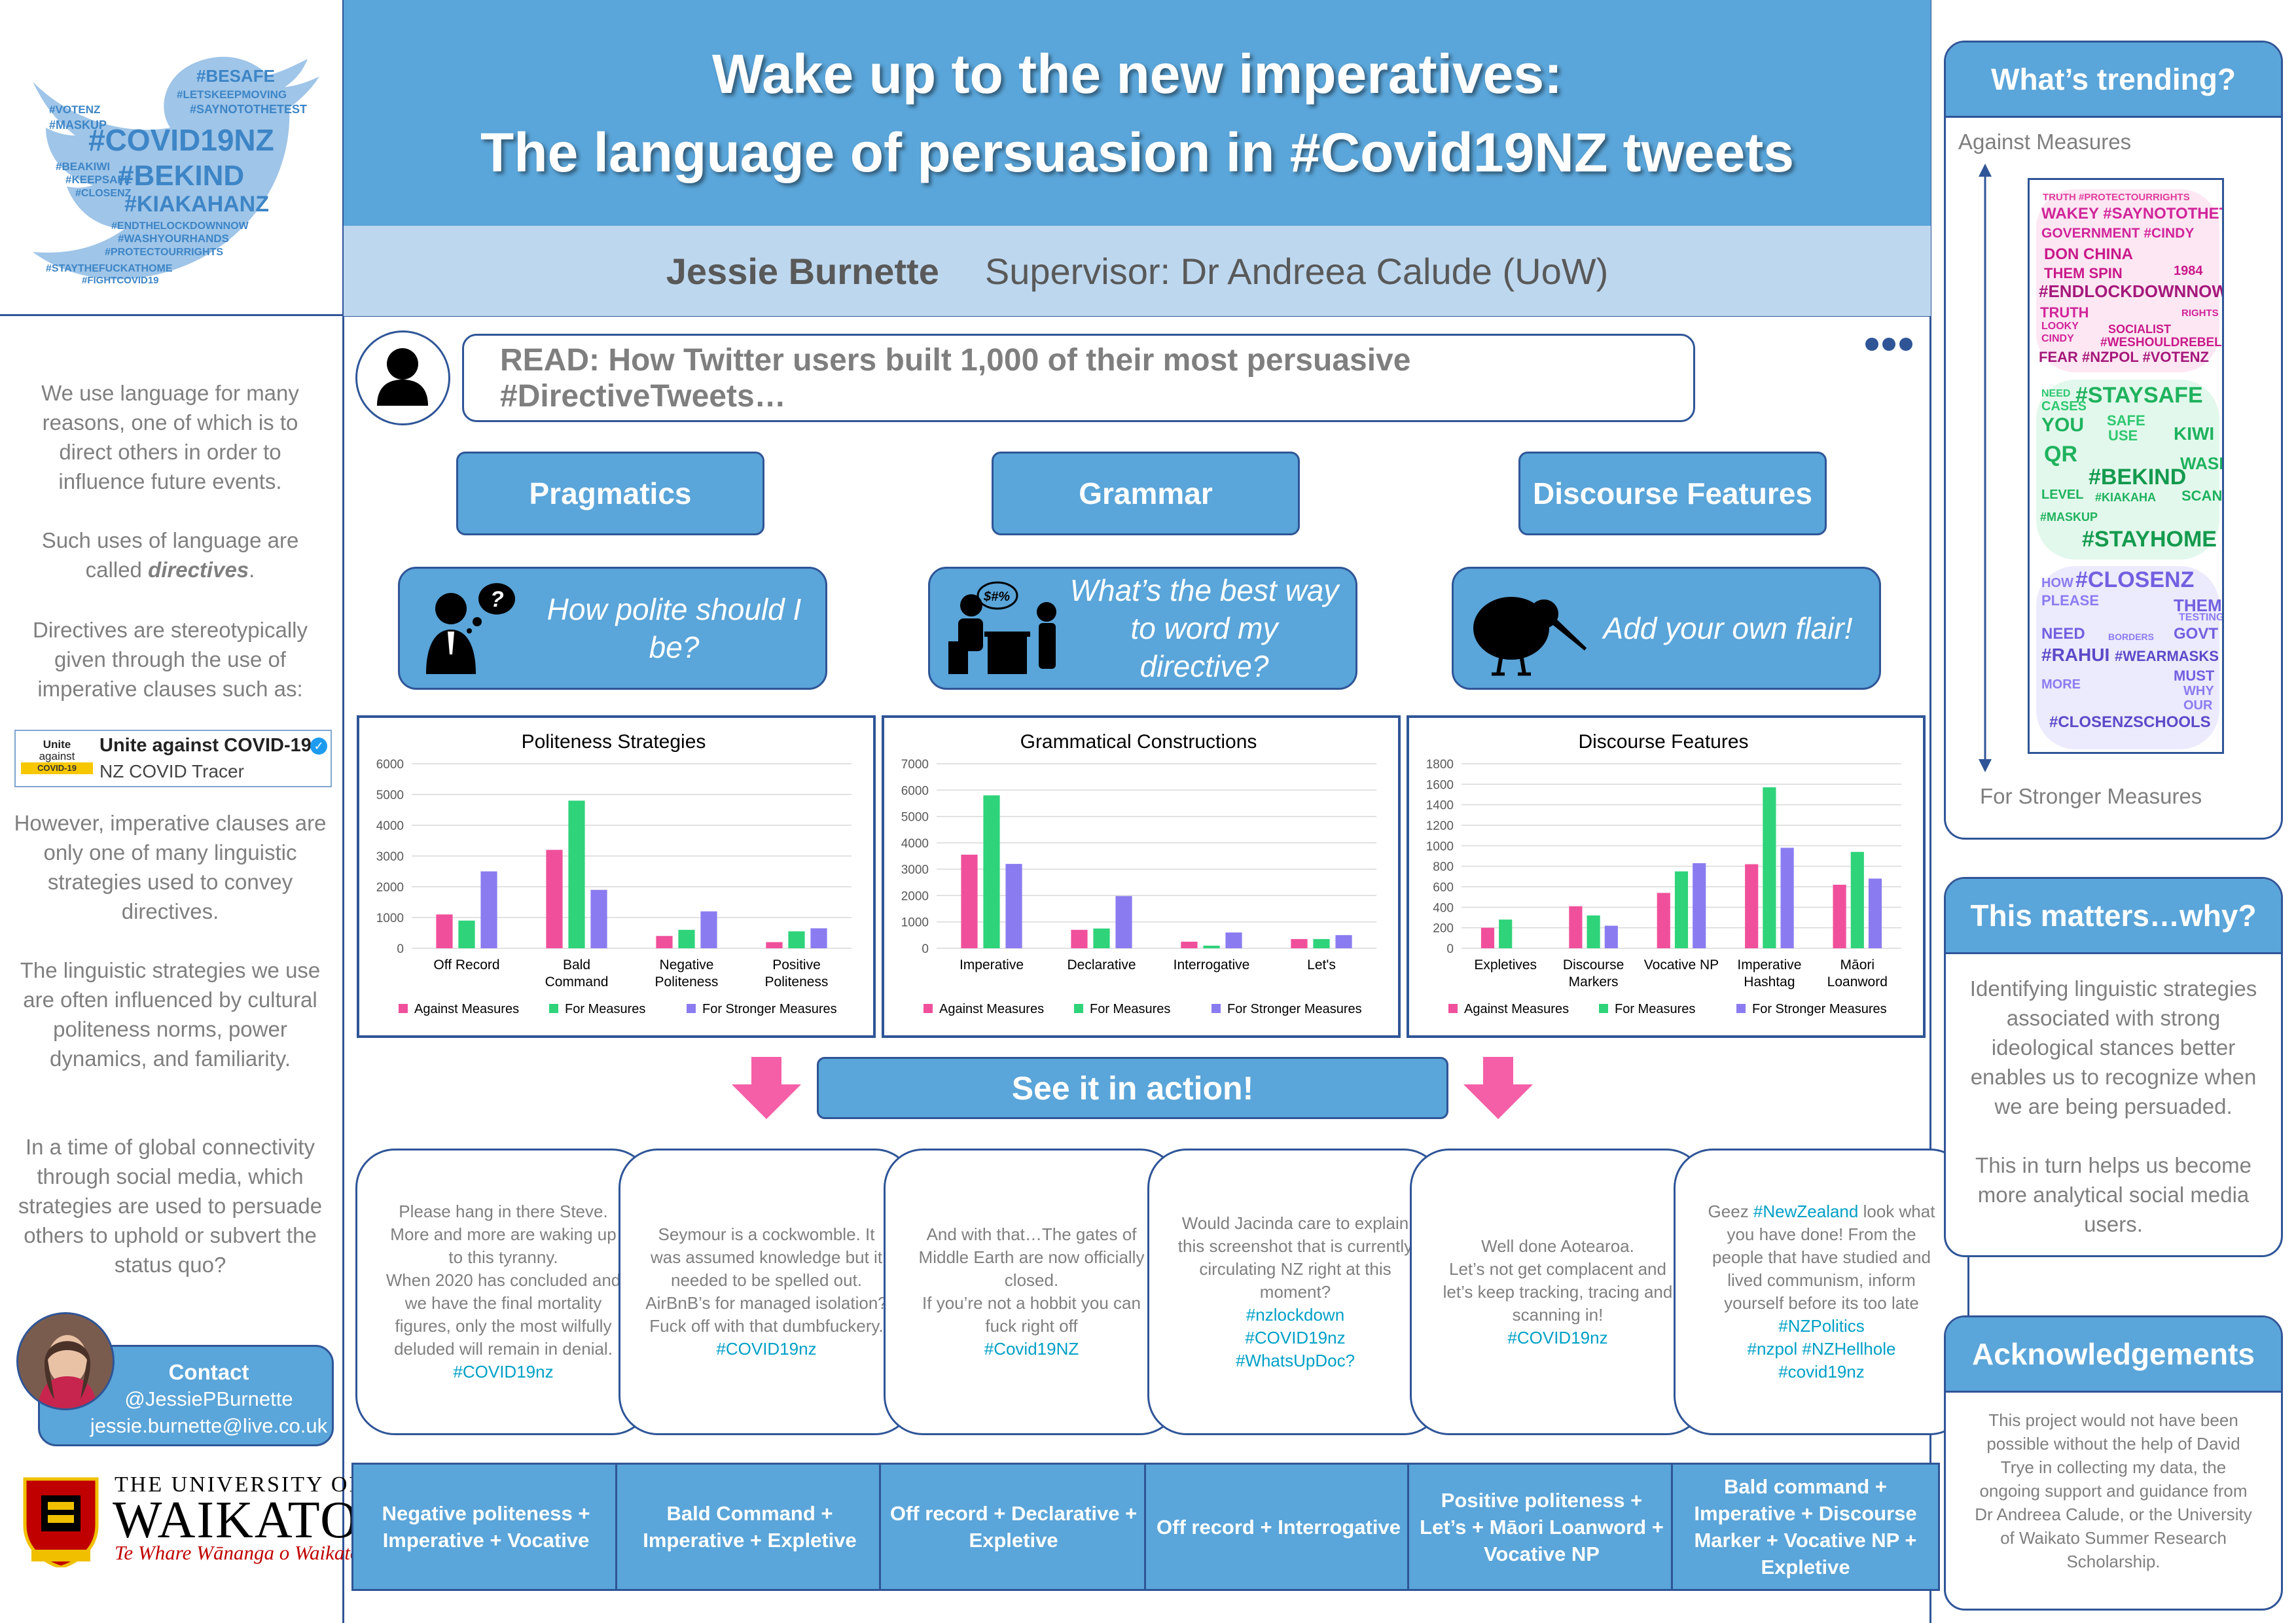 The width and height of the screenshot is (2296, 1623). What do you see at coordinates (196, 205) in the screenshot?
I see `bird-word: #KIAKAHANZ` at bounding box center [196, 205].